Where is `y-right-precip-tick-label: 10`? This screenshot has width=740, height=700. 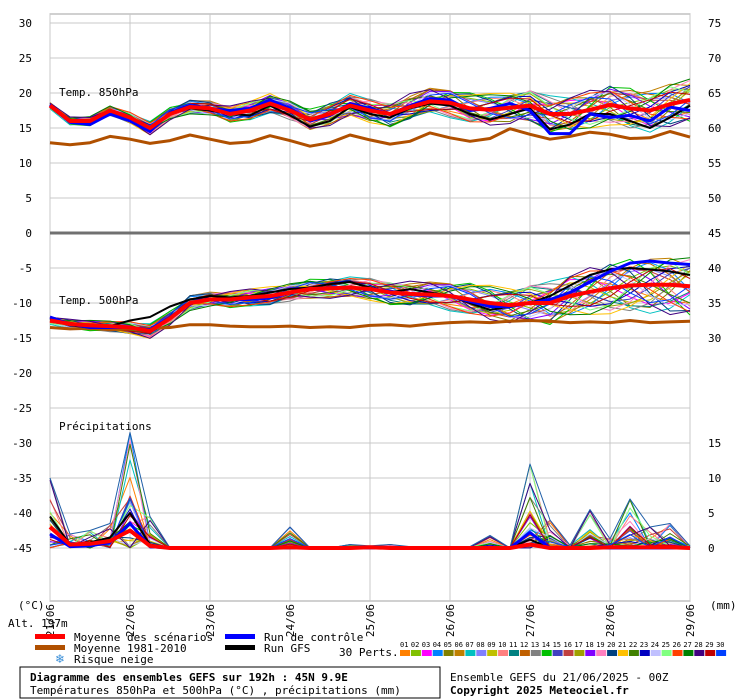
y-right-precip-tick-label: 10 is located at coordinates (714, 478).